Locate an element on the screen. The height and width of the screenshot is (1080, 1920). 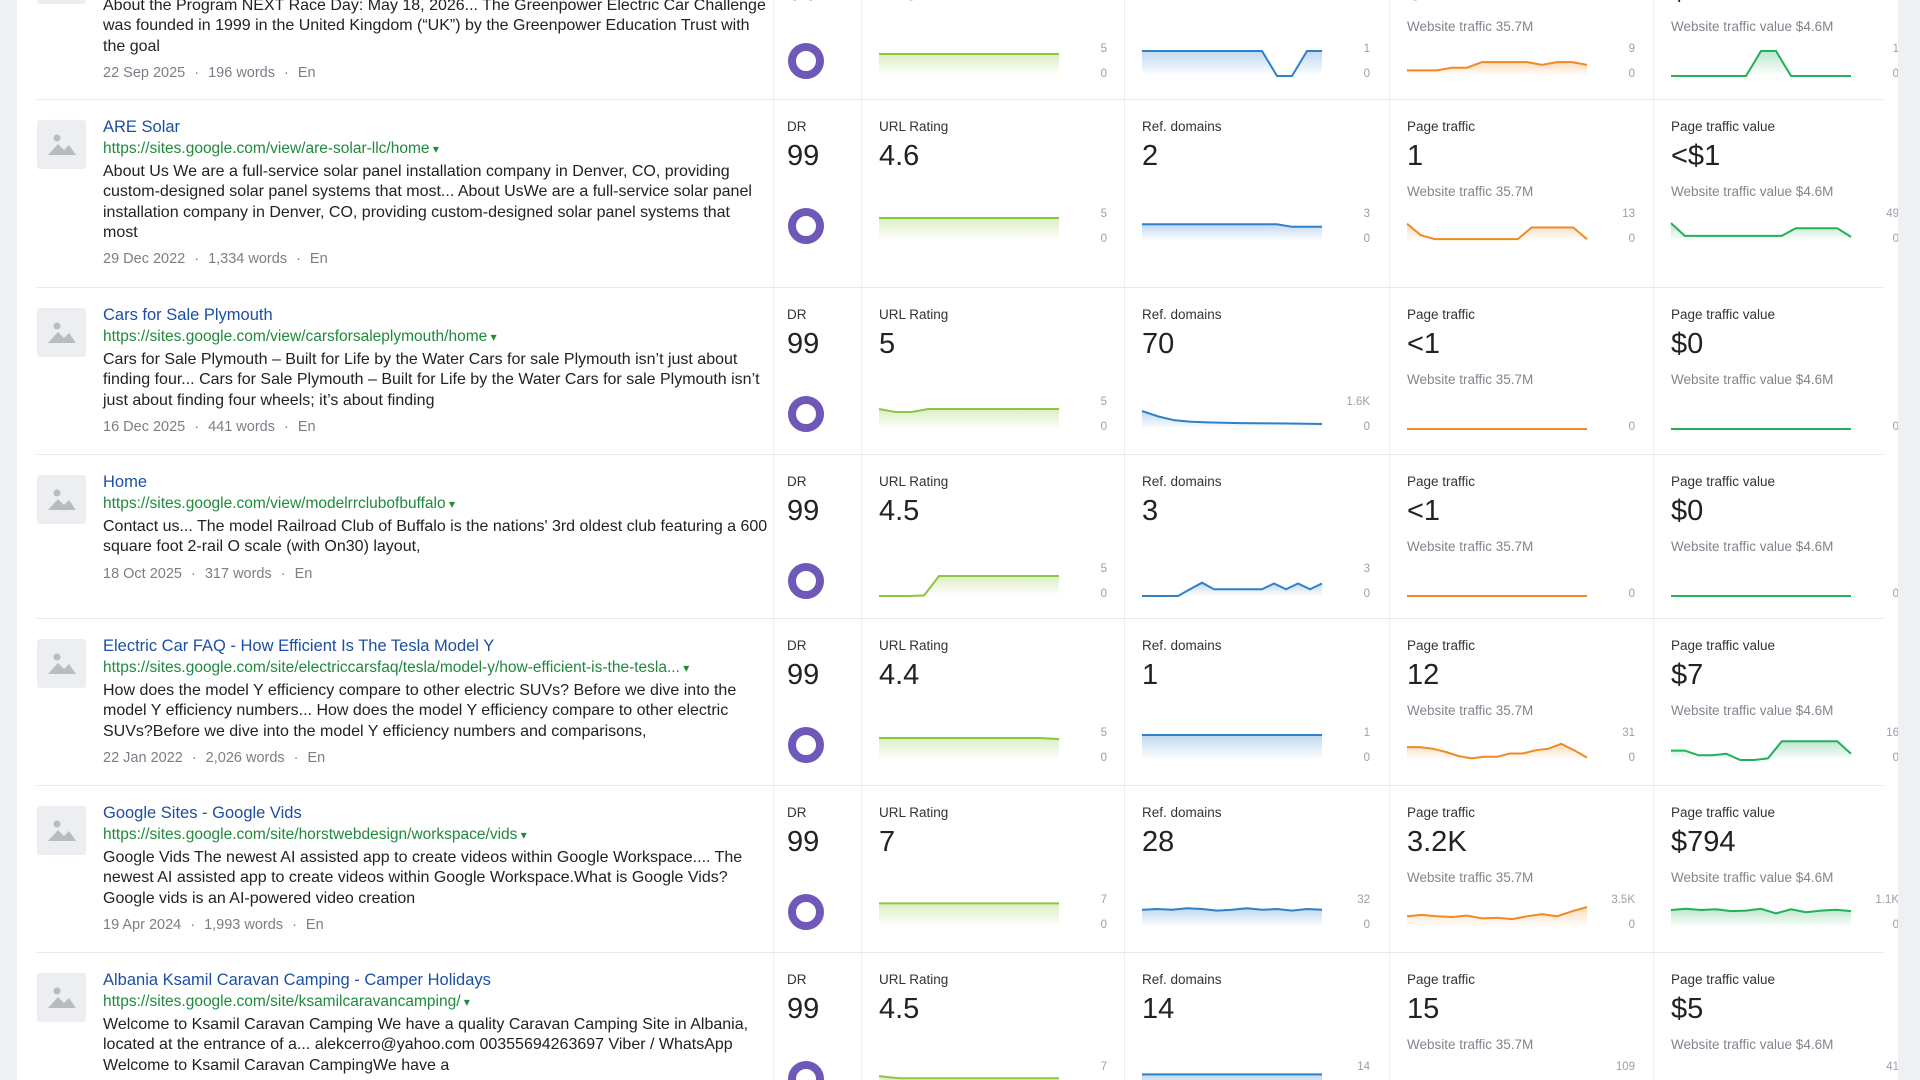
axis-tick-label: 109 is located at coordinates (1625, 1067).